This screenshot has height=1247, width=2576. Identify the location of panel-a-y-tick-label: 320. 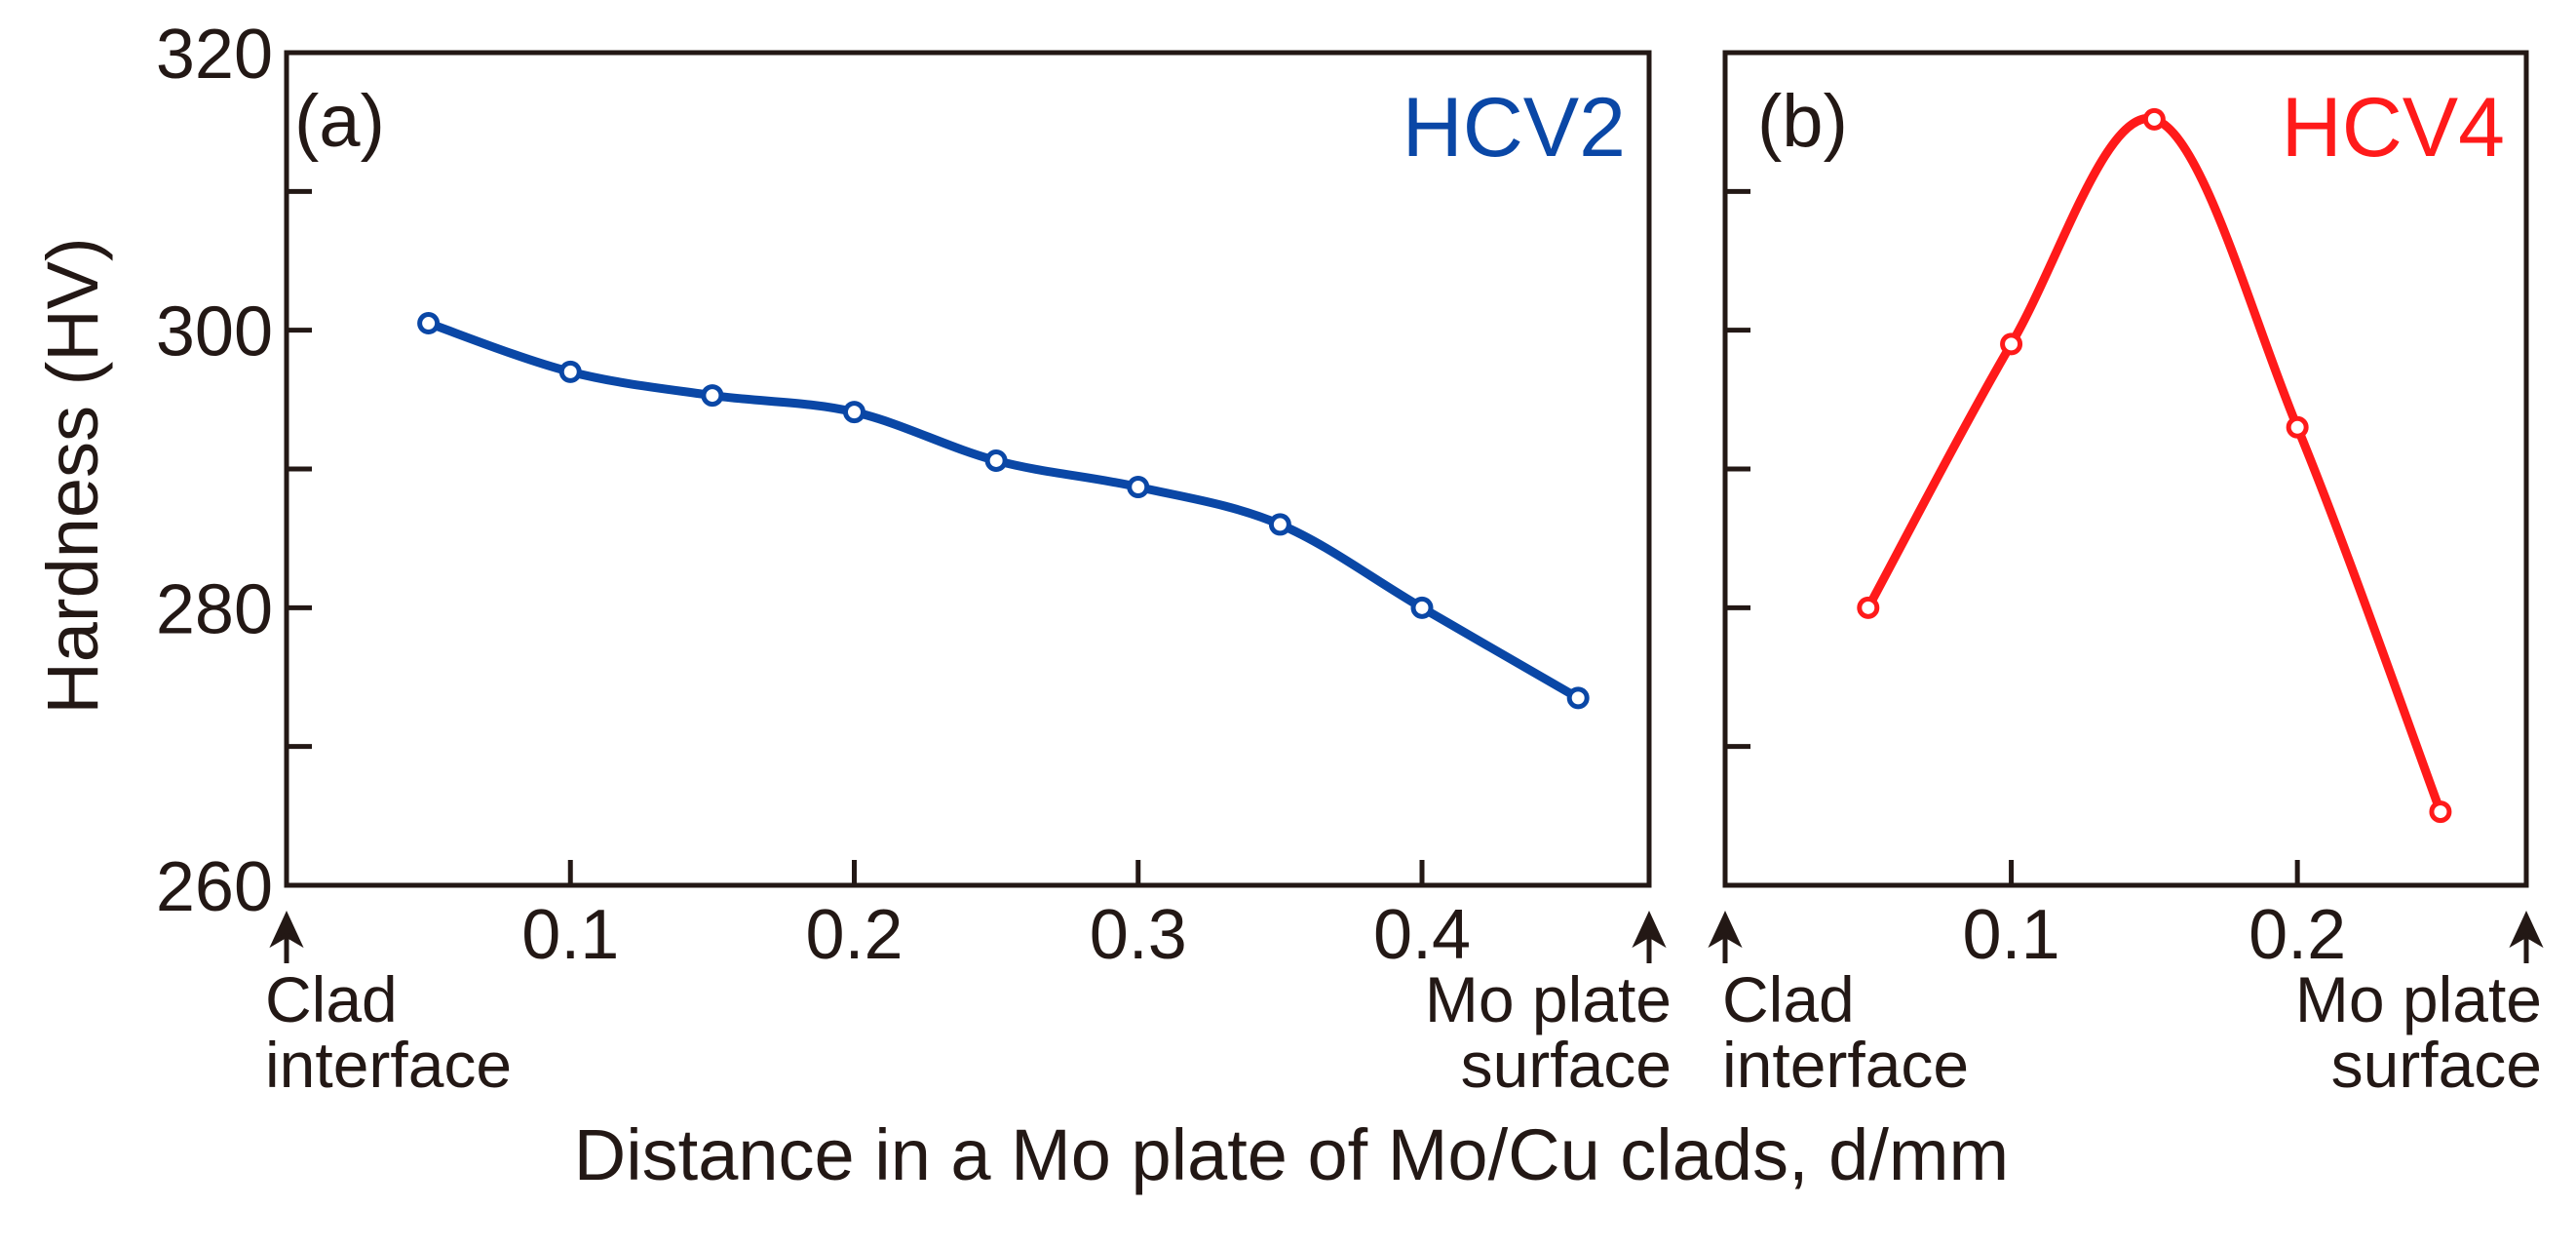
(214, 55).